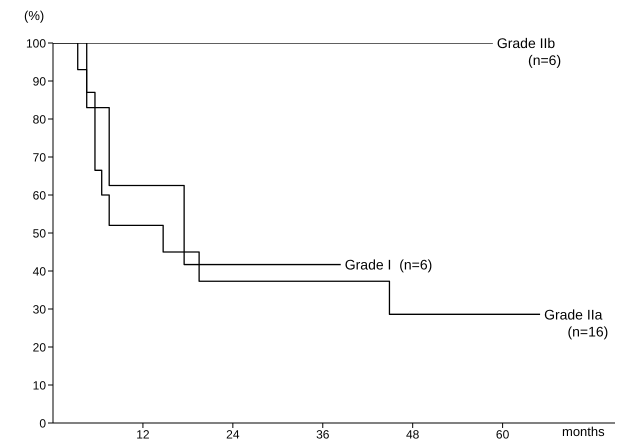 The width and height of the screenshot is (639, 445). What do you see at coordinates (39, 347) in the screenshot?
I see `y-tick-label: 20` at bounding box center [39, 347].